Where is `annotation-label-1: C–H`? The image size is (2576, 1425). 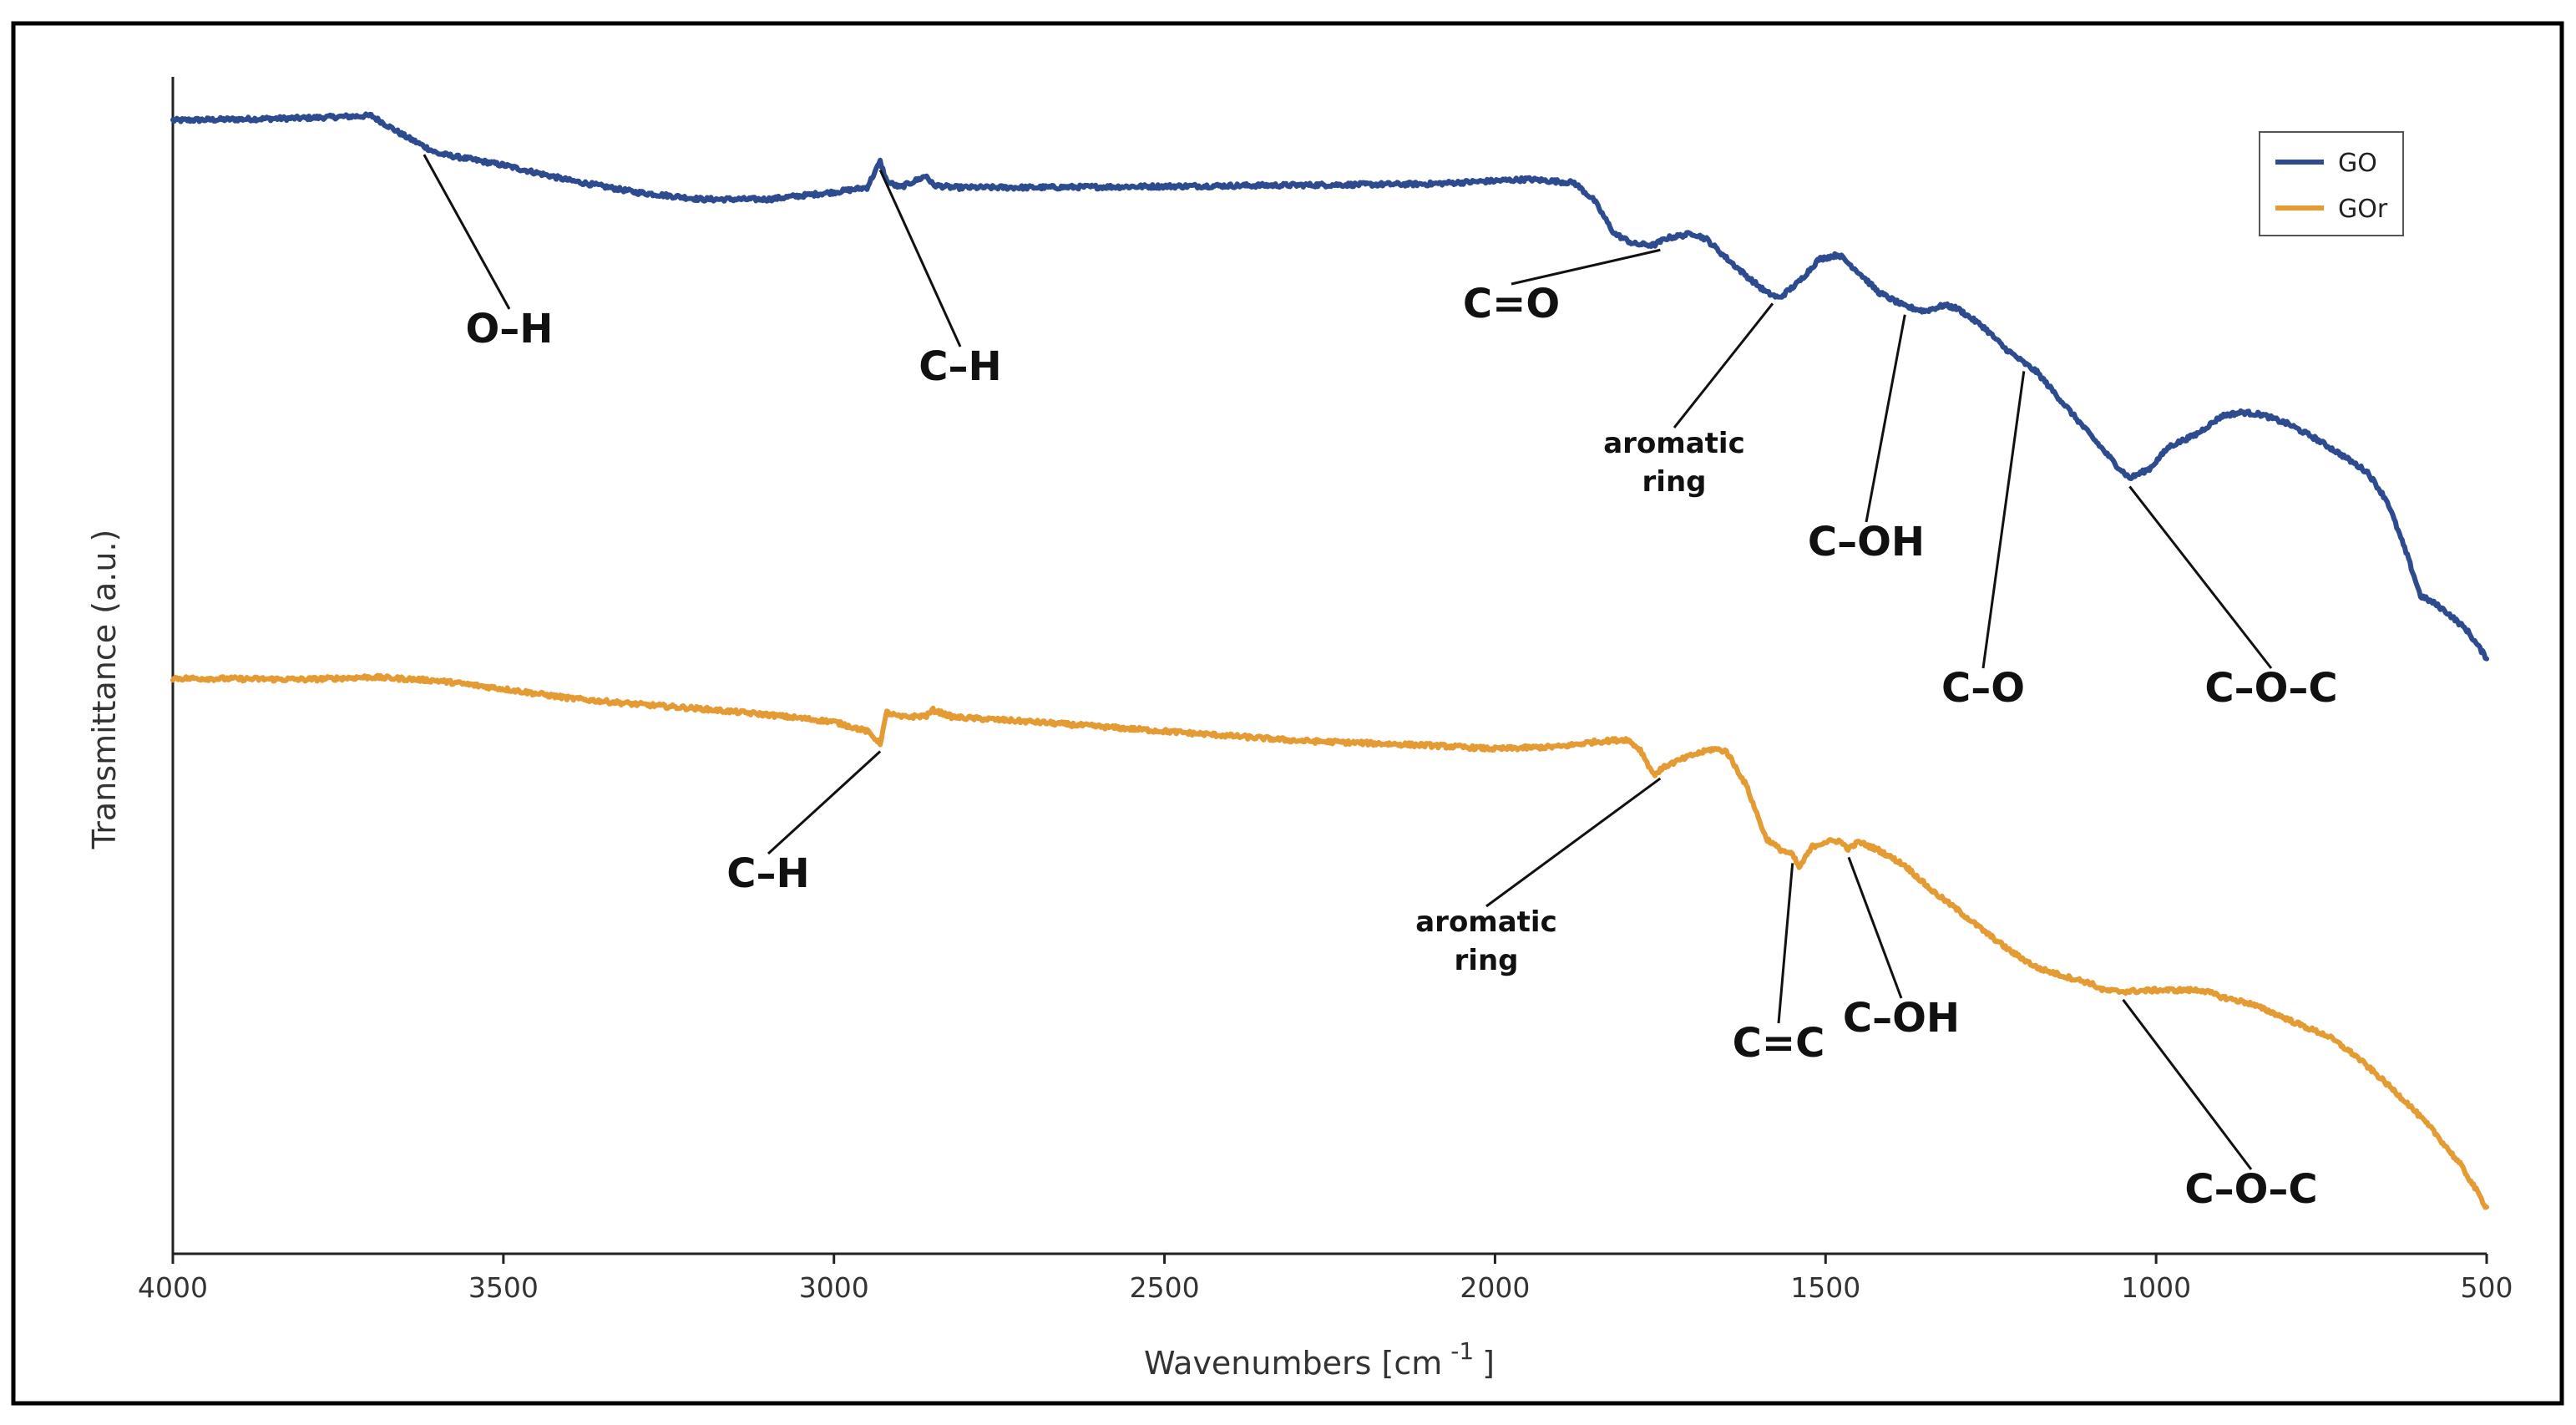 annotation-label-1: C–H is located at coordinates (960, 366).